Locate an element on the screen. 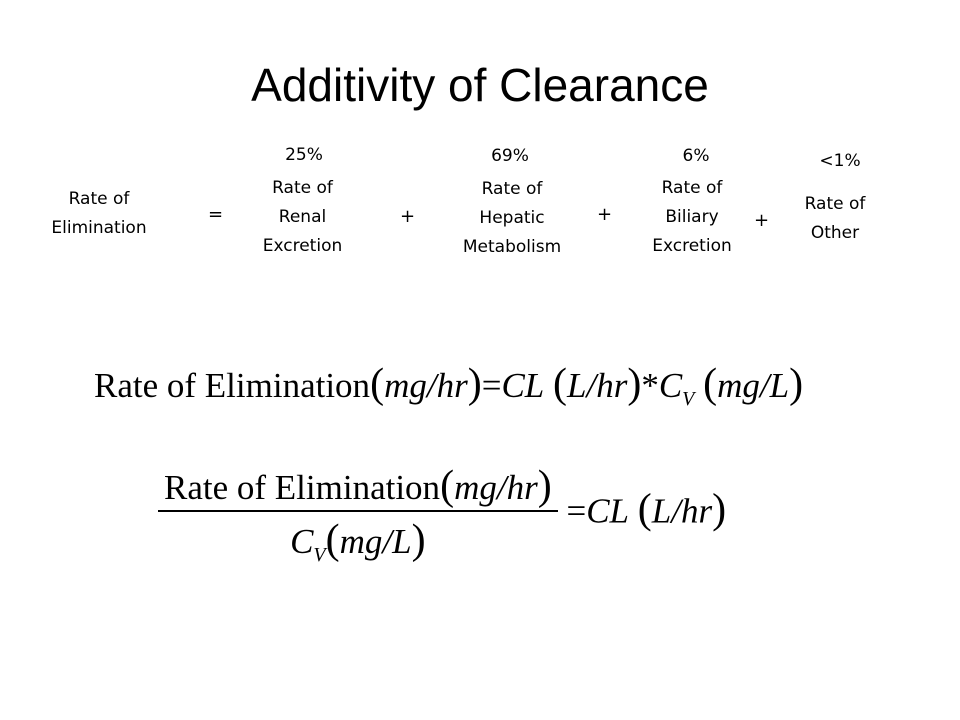 This screenshot has width=960, height=720. term-biliary-excretion: Rate of Biliary Excretion is located at coordinates (692, 217).